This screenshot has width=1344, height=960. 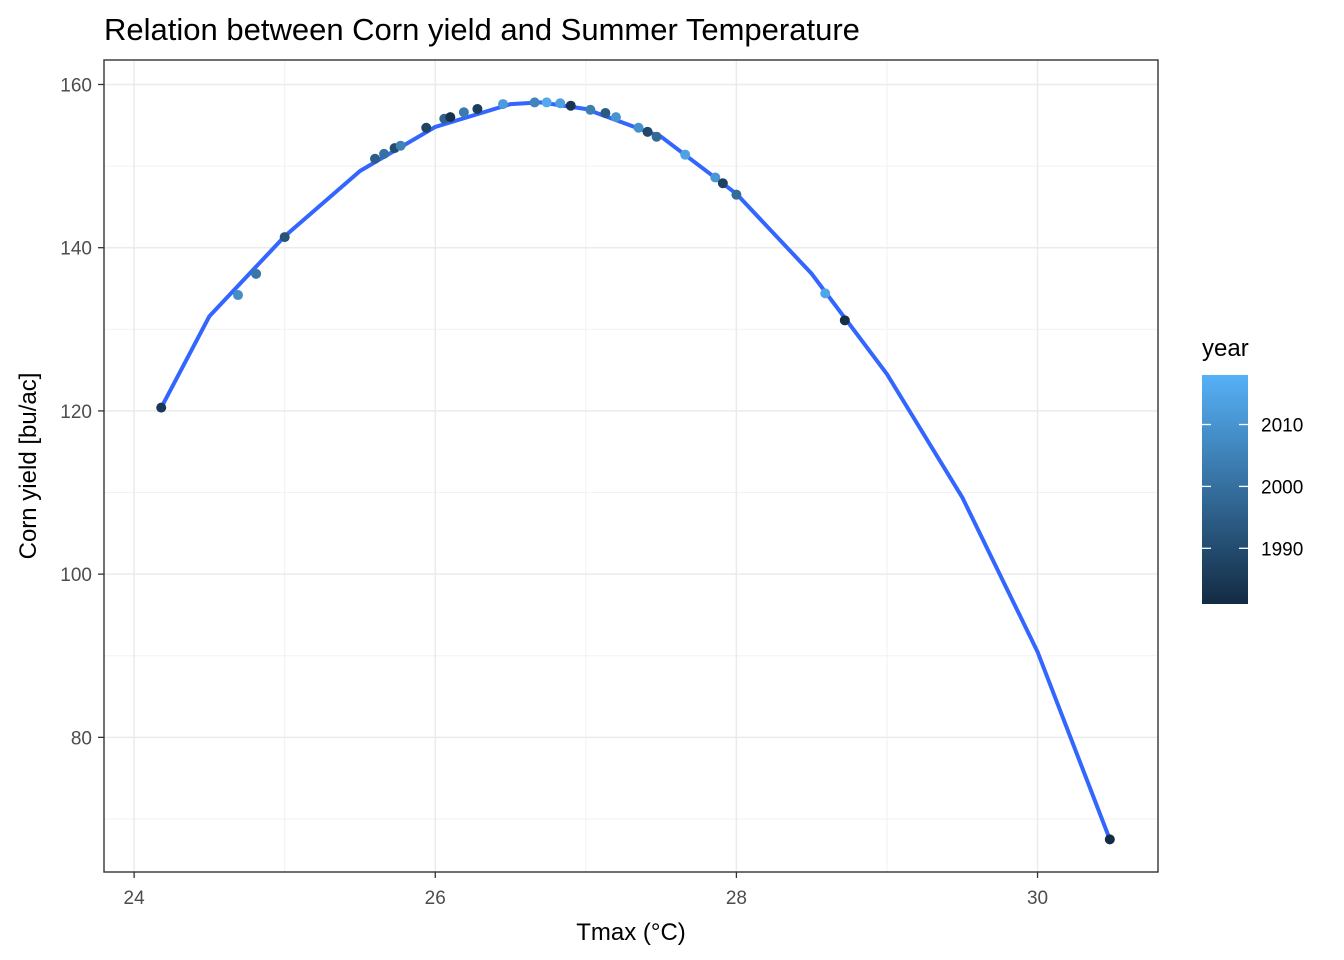 What do you see at coordinates (1282, 487) in the screenshot?
I see `legend-tick-label: 2000` at bounding box center [1282, 487].